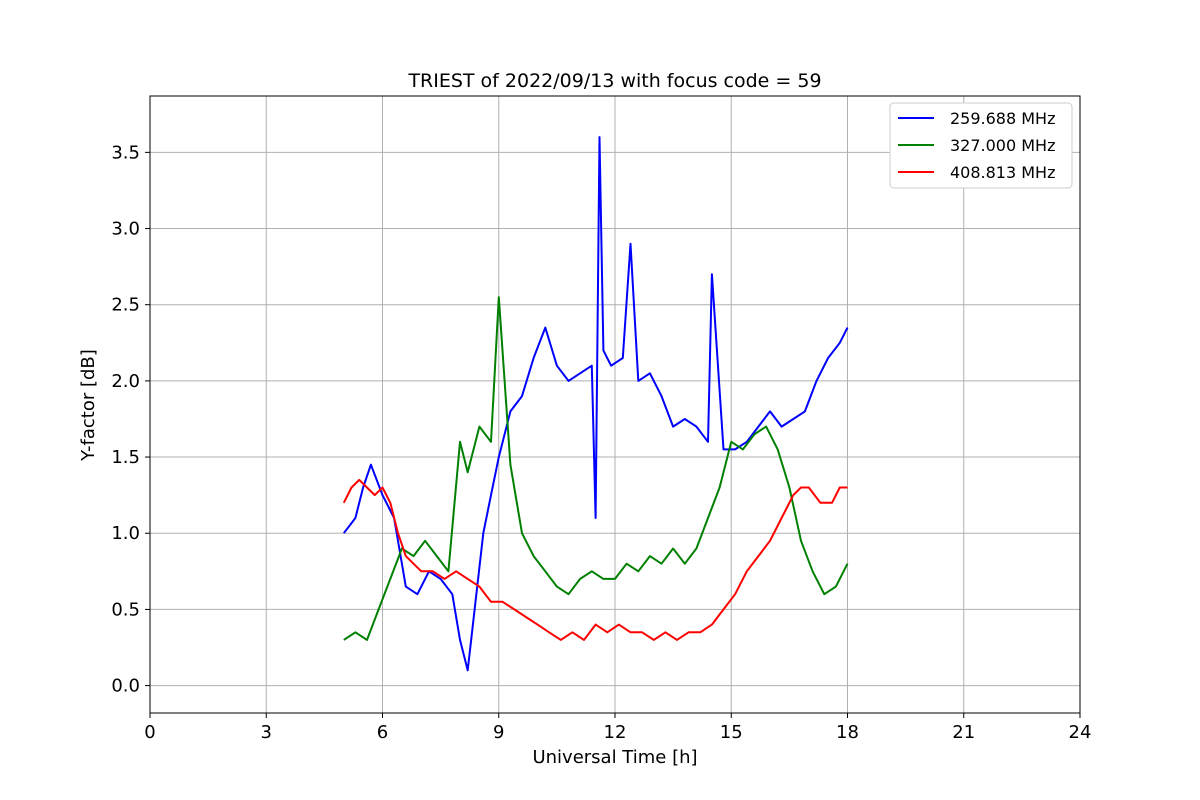 This screenshot has height=800, width=1200. I want to click on x-tick-label: 3, so click(266, 732).